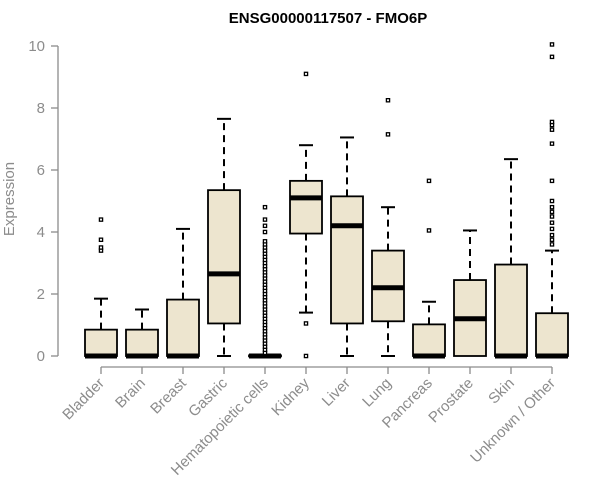 The width and height of the screenshot is (600, 500). Describe the element at coordinates (265, 281) in the screenshot. I see `box-hematopoietic-cells` at that location.